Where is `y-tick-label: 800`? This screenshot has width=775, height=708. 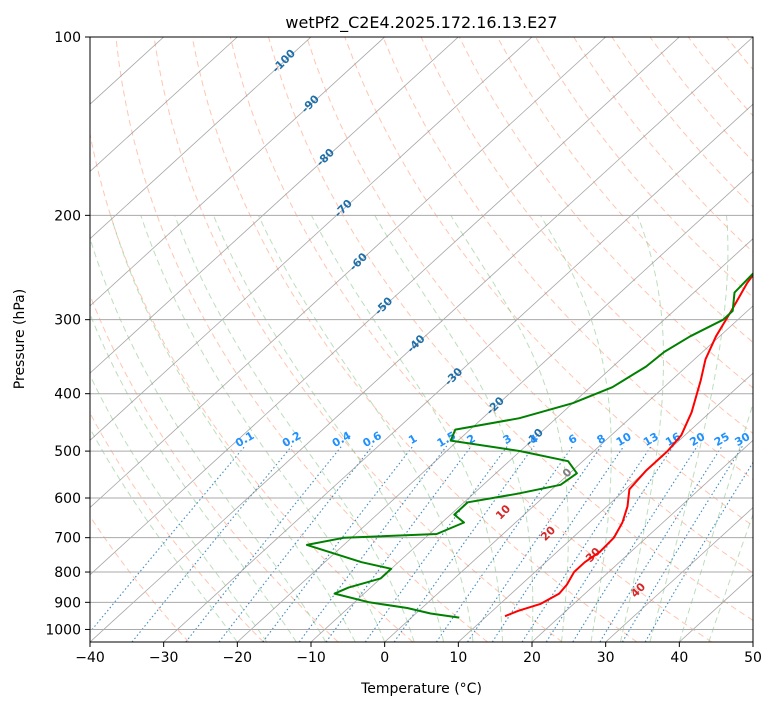
y-tick-label: 800 is located at coordinates (67, 573).